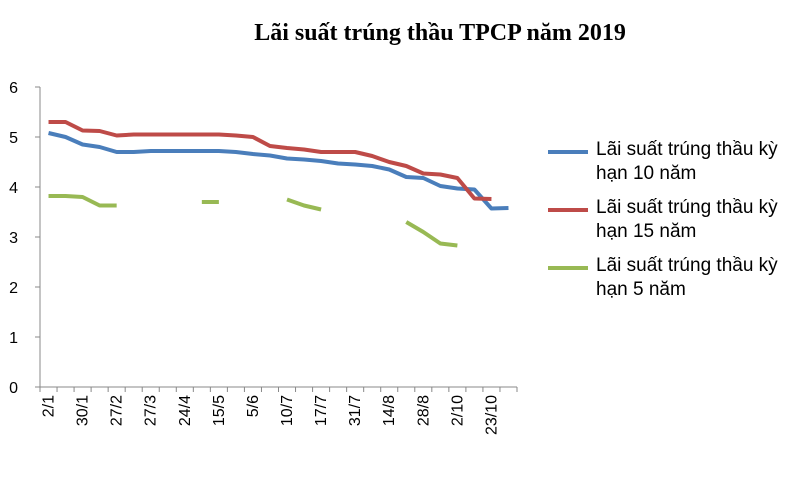 This screenshot has height=480, width=805. What do you see at coordinates (687, 277) in the screenshot?
I see `legend-label: Lãi suất trúng thầu kỳ hạn 5 năm` at bounding box center [687, 277].